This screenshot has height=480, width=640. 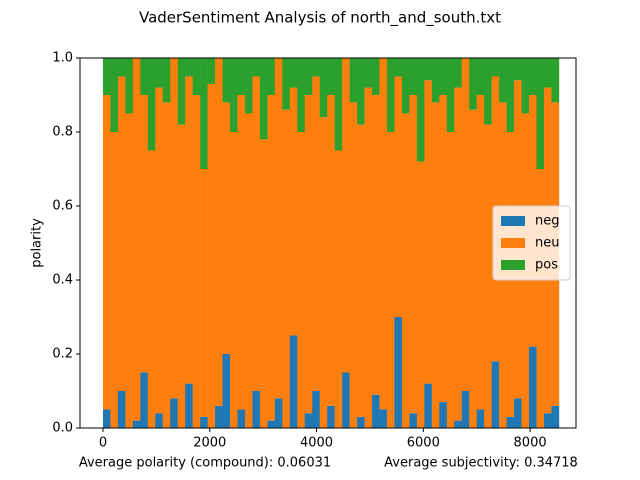 What do you see at coordinates (62, 132) in the screenshot?
I see `y-tick-label: 0.8` at bounding box center [62, 132].